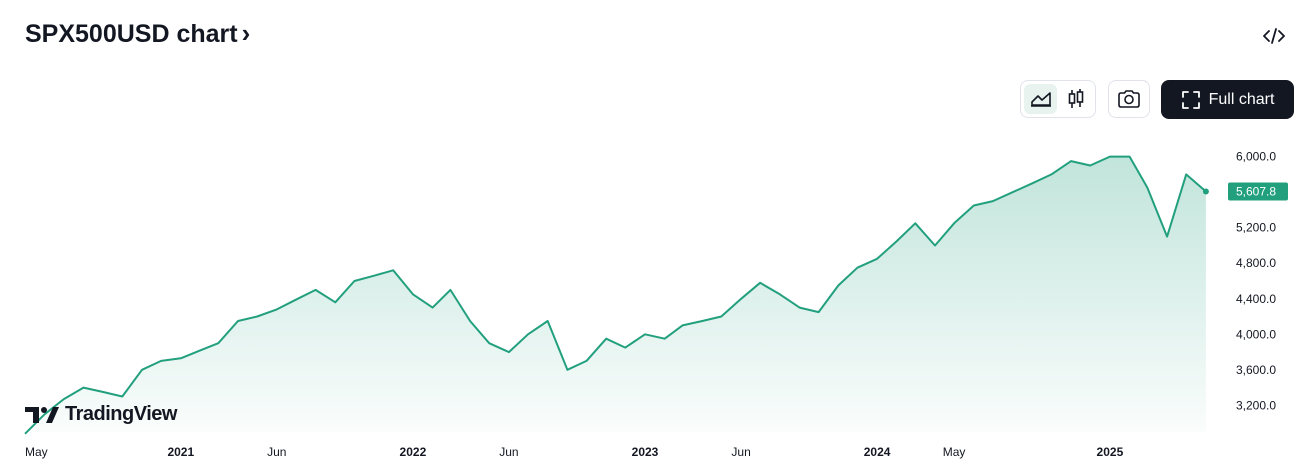 The width and height of the screenshot is (1308, 472). What do you see at coordinates (121, 414) in the screenshot?
I see `tradingview-logo-text: TradingView` at bounding box center [121, 414].